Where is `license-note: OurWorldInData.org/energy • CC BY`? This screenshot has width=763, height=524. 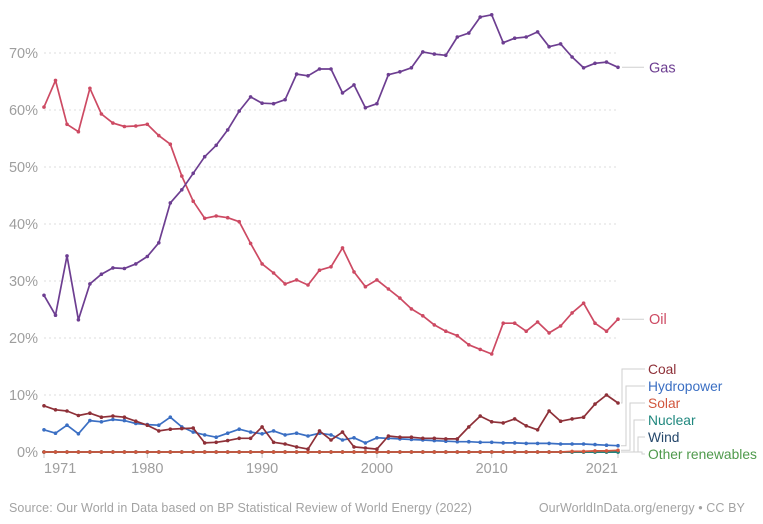 license-note: OurWorldInData.org/energy • CC BY is located at coordinates (641, 508).